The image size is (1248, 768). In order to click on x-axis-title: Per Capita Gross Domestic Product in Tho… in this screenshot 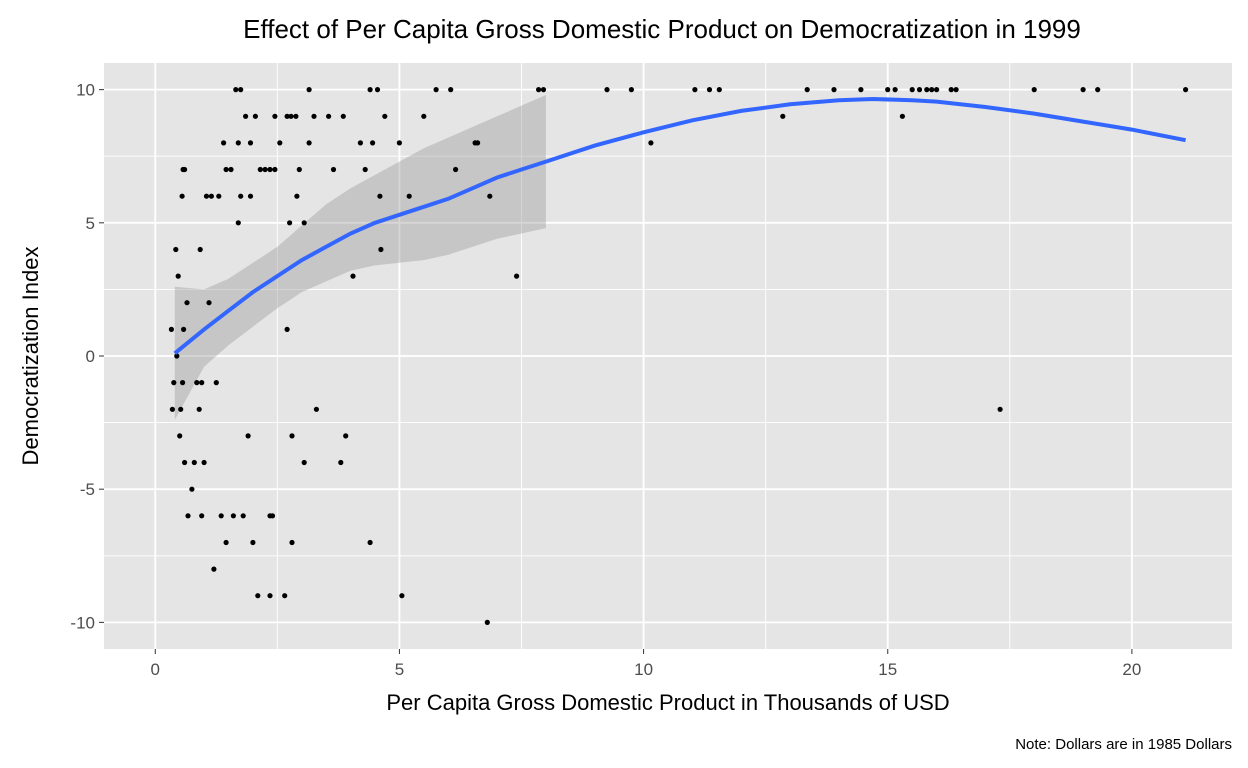, I will do `click(667, 702)`.